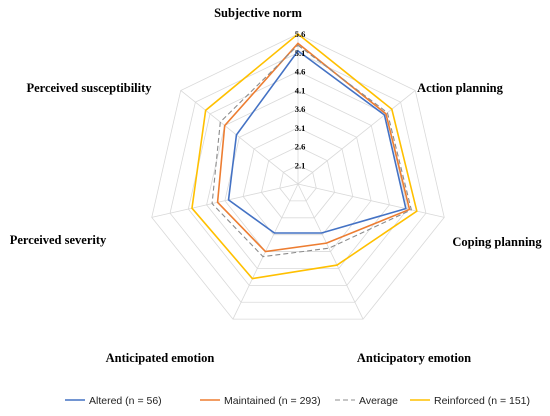 This screenshot has width=550, height=416. What do you see at coordinates (300, 53) in the screenshot?
I see `tick-label: 5.1` at bounding box center [300, 53].